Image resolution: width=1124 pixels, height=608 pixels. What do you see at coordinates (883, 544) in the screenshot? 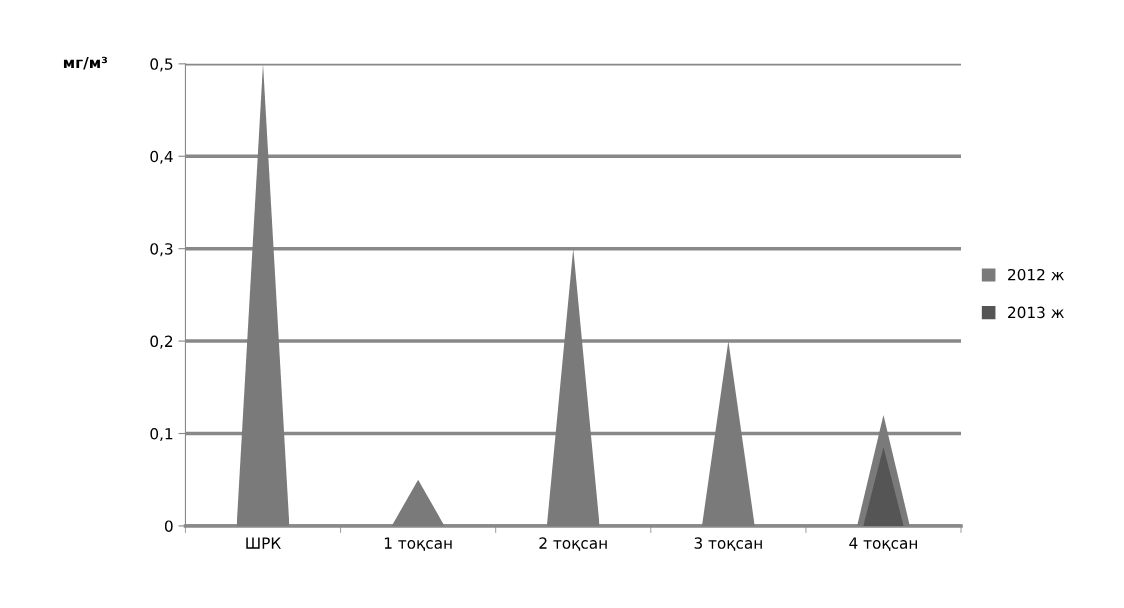
I see `x-tick-label: 4 тоқсан` at bounding box center [883, 544].